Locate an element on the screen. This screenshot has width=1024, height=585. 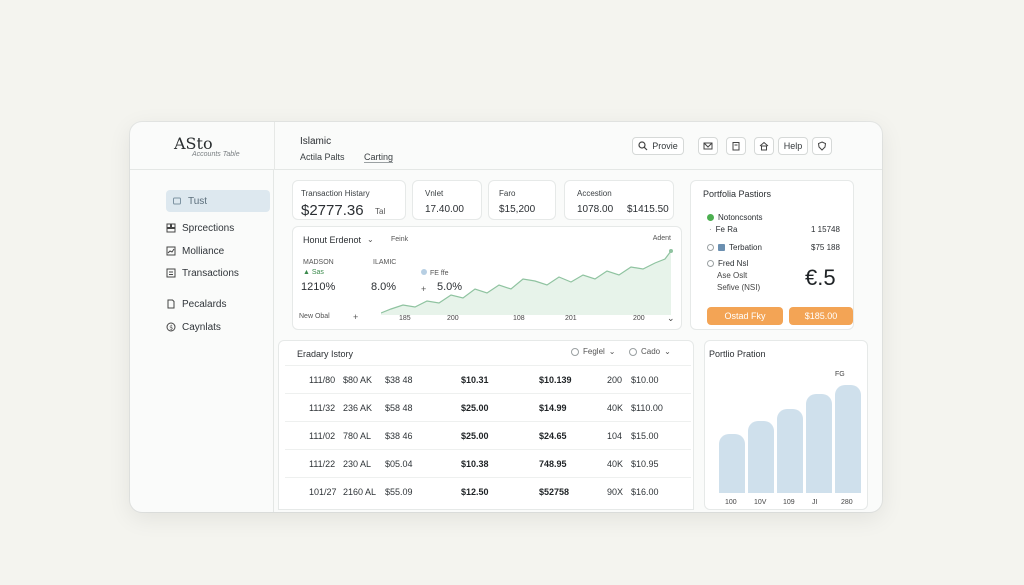
provide-button-label: Provie is located at coordinates (665, 146).